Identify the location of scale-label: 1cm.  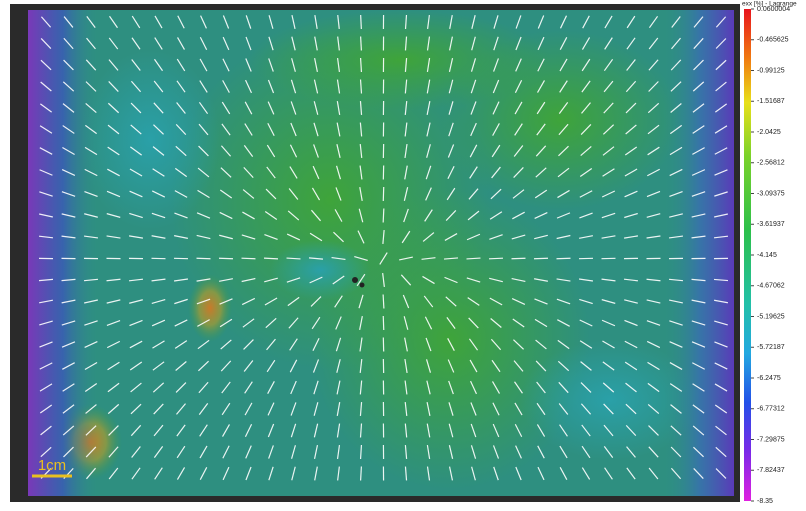
(52, 465).